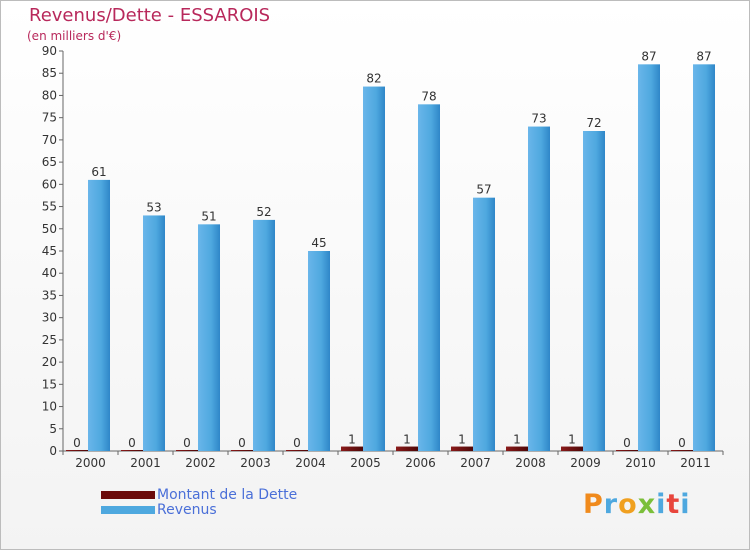  I want to click on proxiti-logo: Proxiti, so click(637, 504).